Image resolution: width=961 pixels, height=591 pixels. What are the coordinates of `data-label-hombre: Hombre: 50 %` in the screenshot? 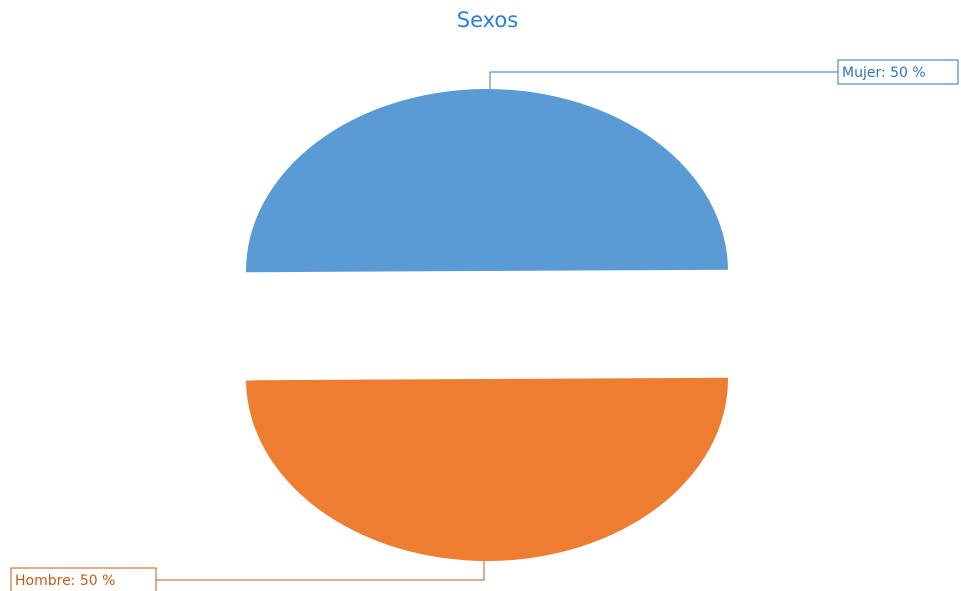 It's located at (65, 581).